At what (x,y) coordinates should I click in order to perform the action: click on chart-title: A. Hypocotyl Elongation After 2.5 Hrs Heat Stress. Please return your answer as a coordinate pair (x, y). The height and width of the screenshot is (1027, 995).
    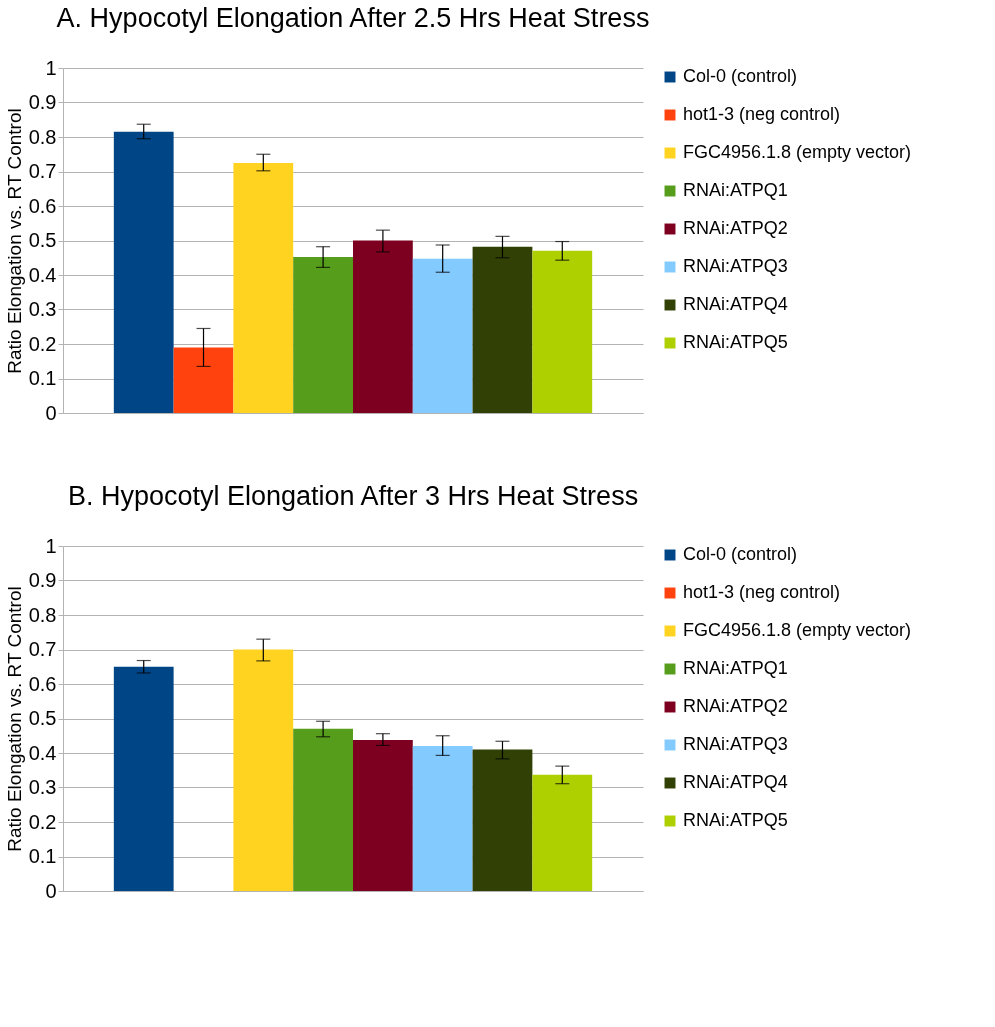
    Looking at the image, I should click on (353, 18).